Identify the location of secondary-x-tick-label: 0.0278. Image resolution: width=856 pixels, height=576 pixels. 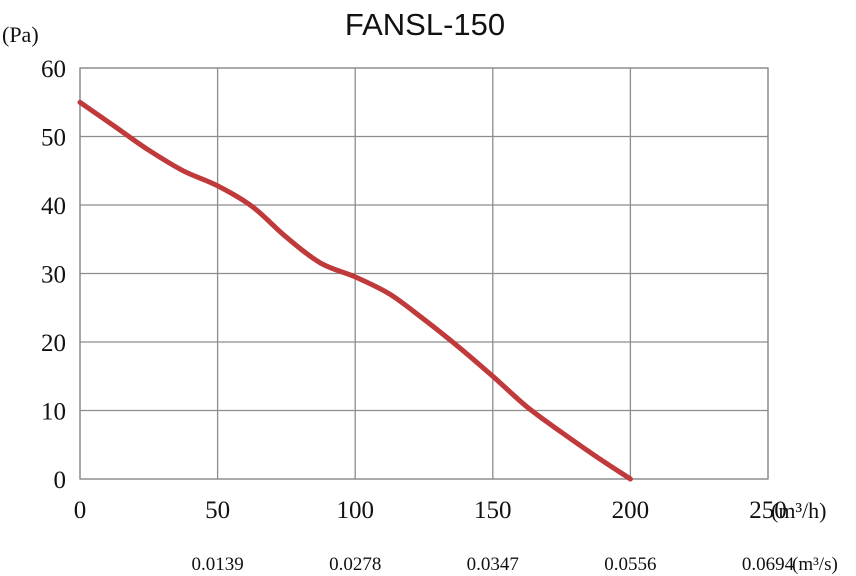
(355, 564).